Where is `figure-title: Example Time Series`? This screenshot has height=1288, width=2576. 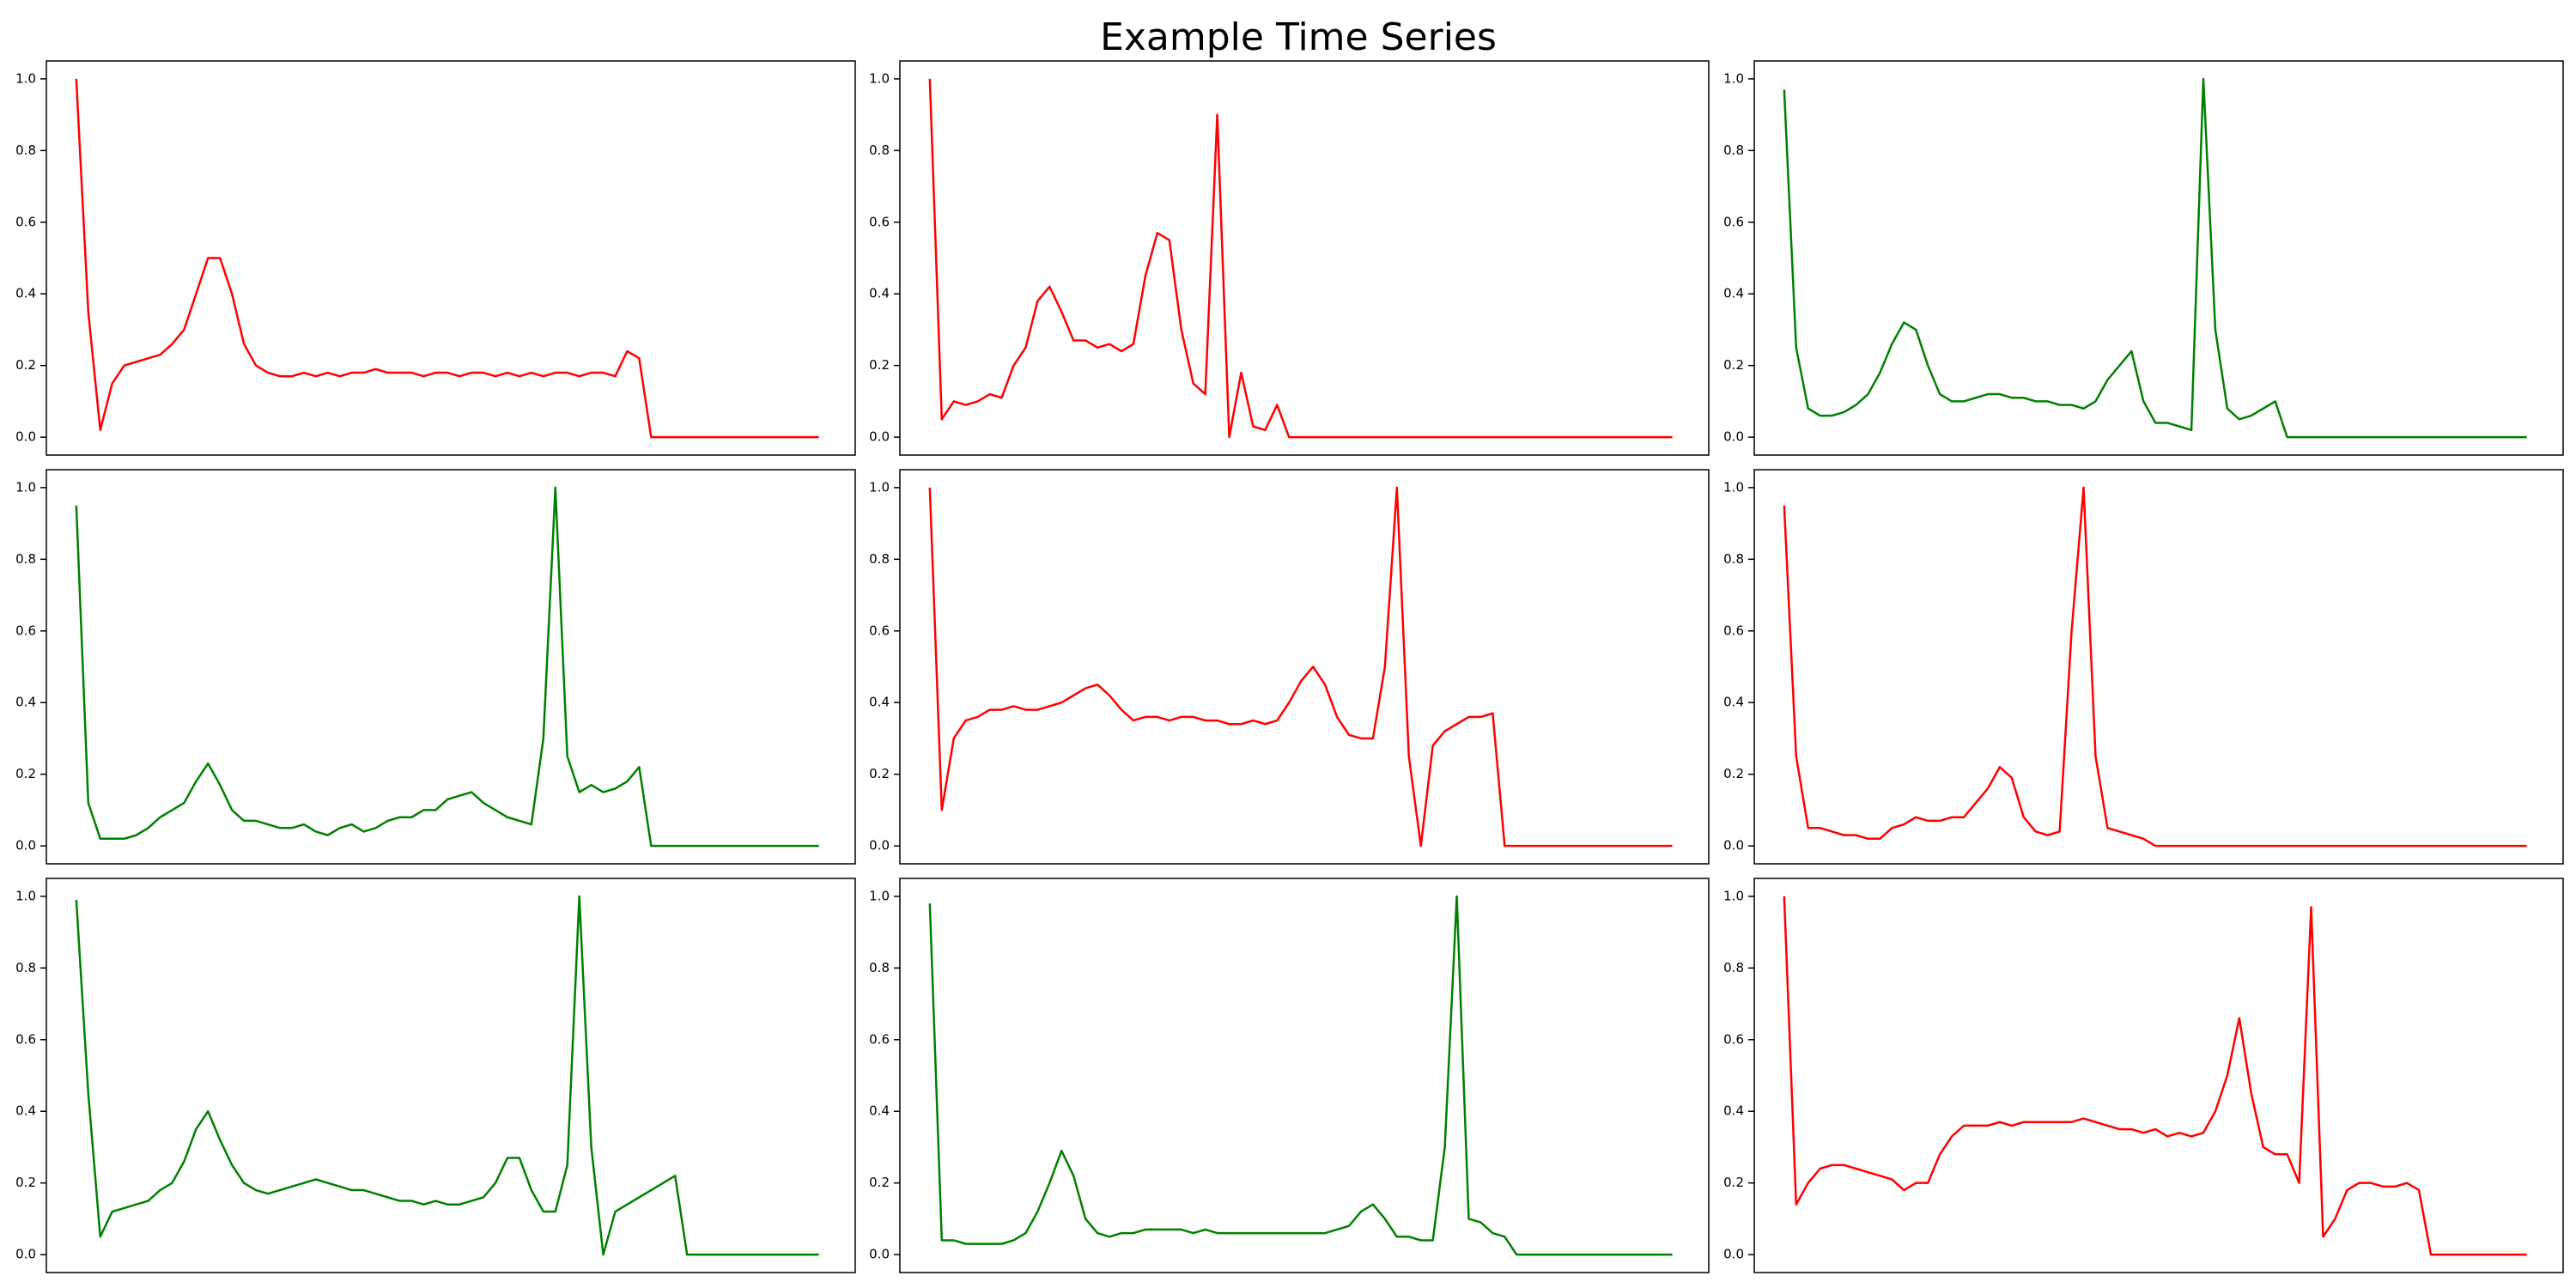 figure-title: Example Time Series is located at coordinates (1298, 37).